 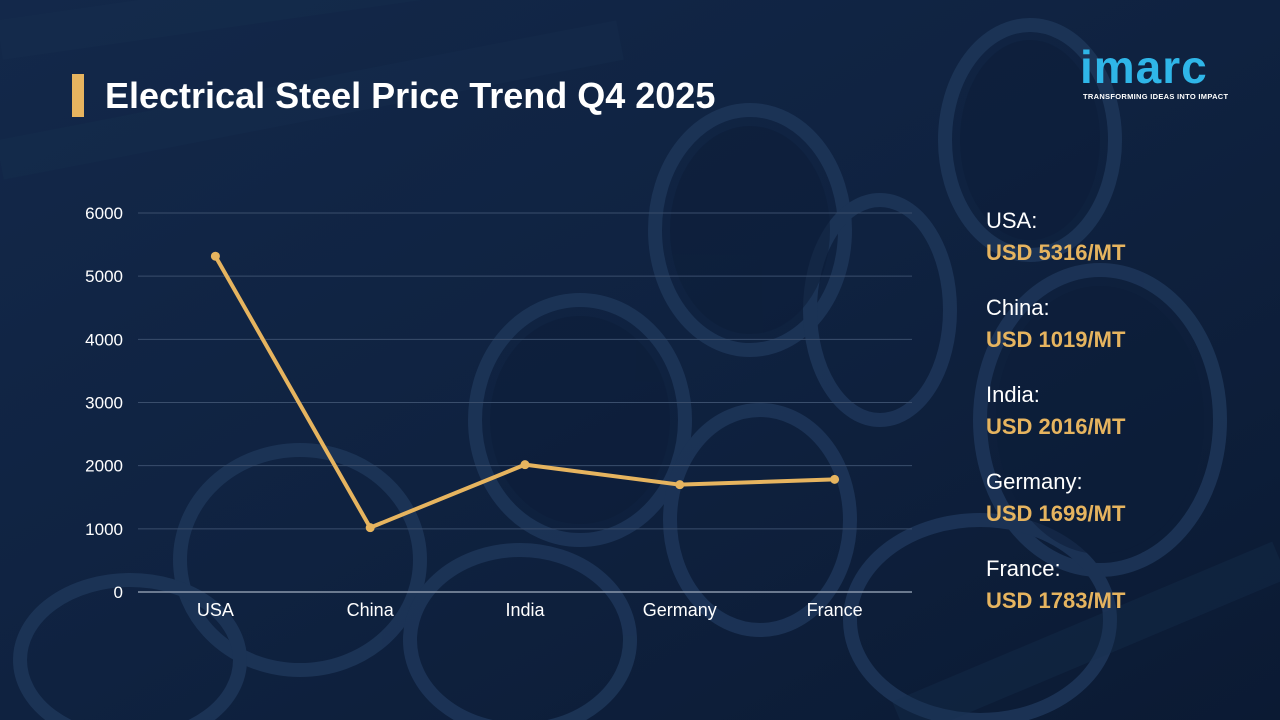 I want to click on price-value: USD 5316/MT, so click(x=1056, y=252).